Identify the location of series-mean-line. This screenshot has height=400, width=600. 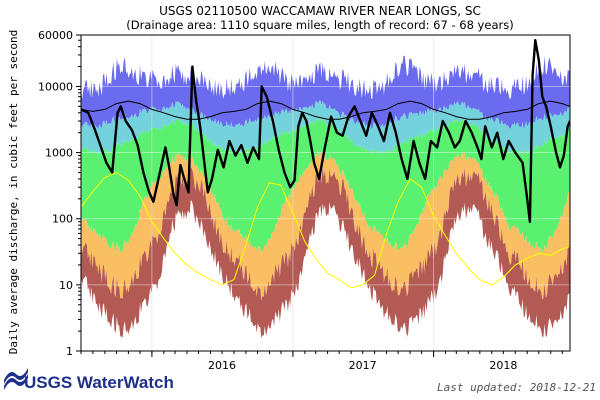
(325, 110).